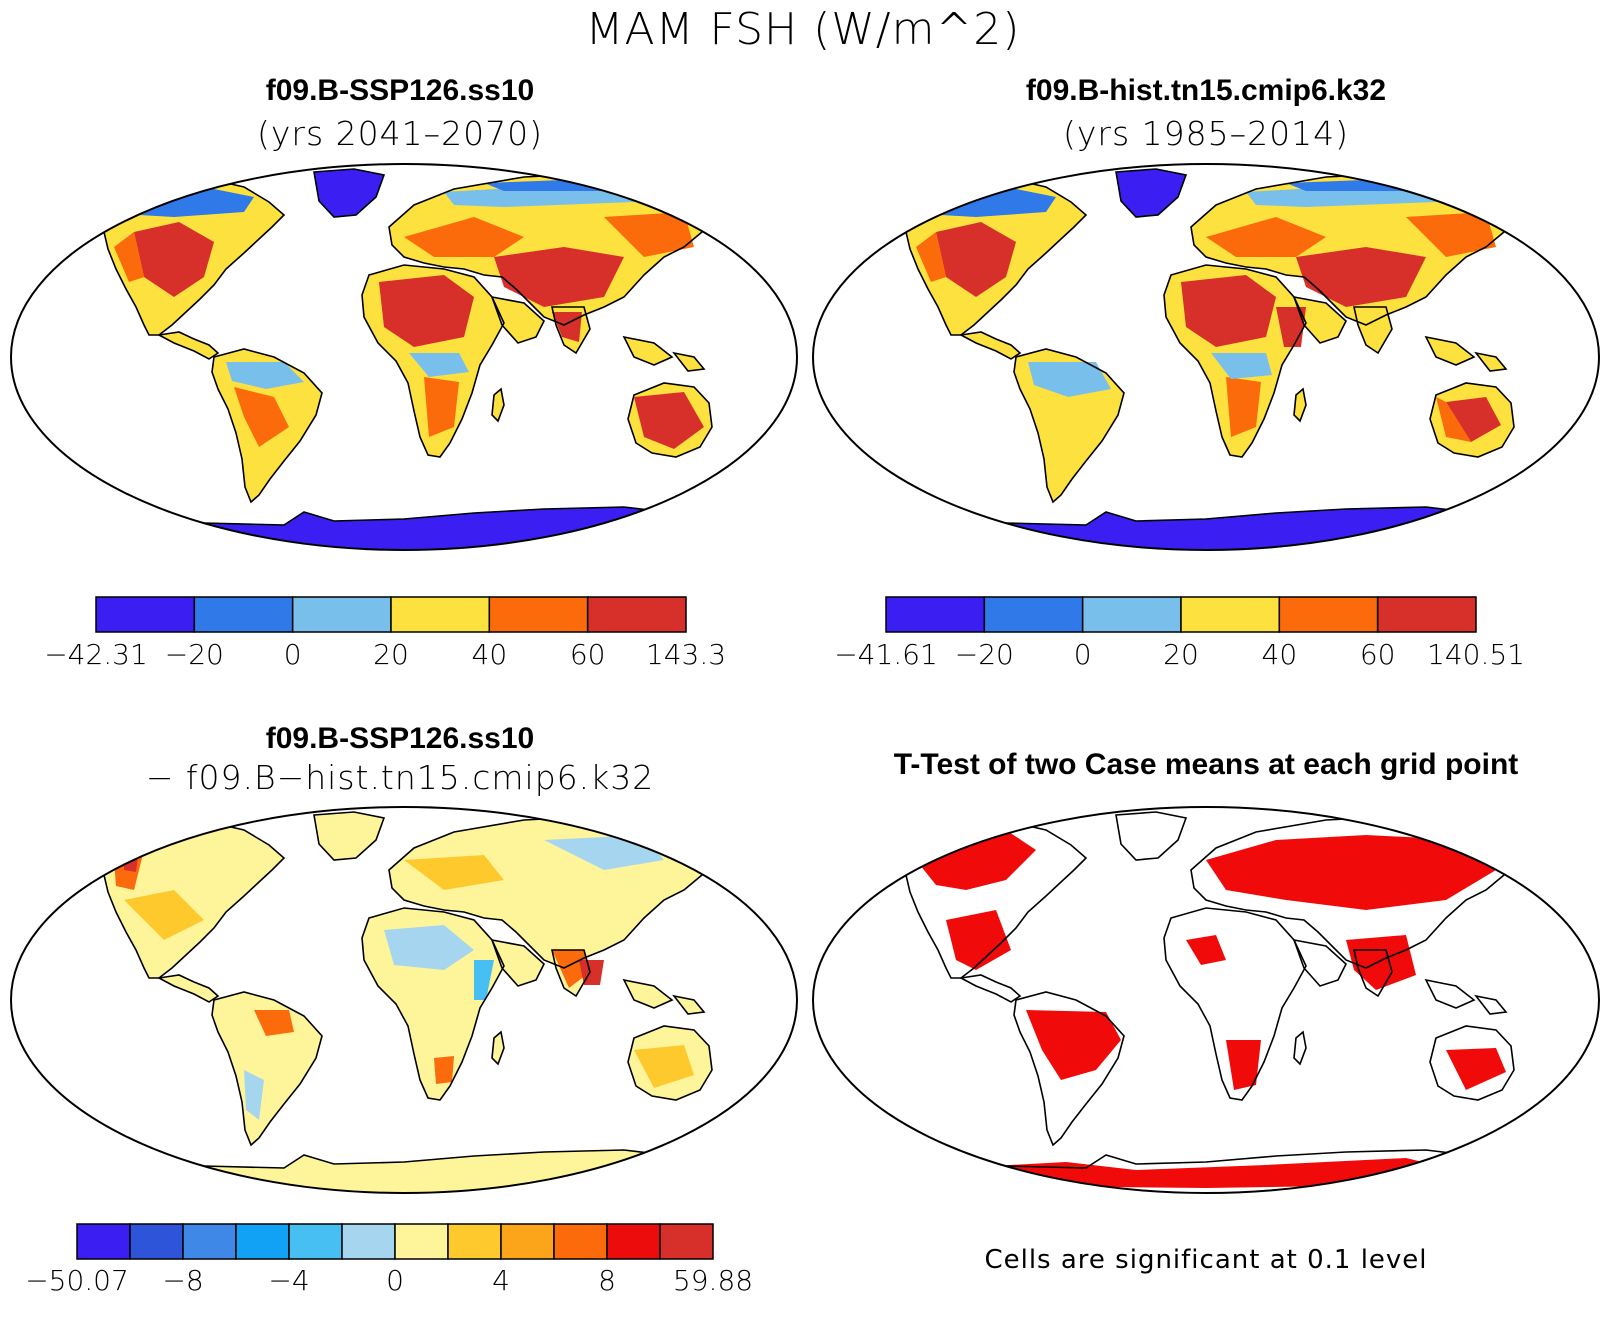  I want to click on map-top-left, so click(404, 357).